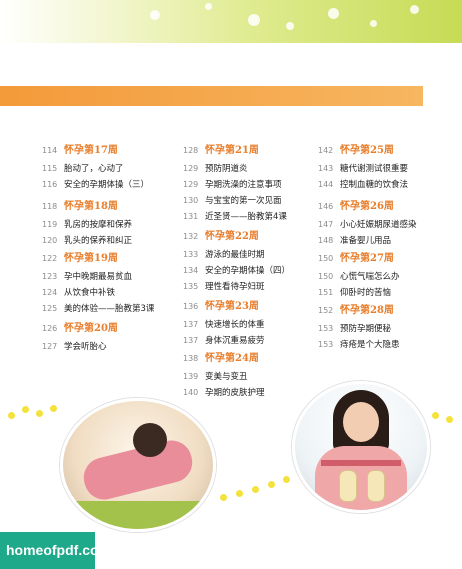  I want to click on toc-entry: 119 乳房的按摩和保养, so click(87, 221).